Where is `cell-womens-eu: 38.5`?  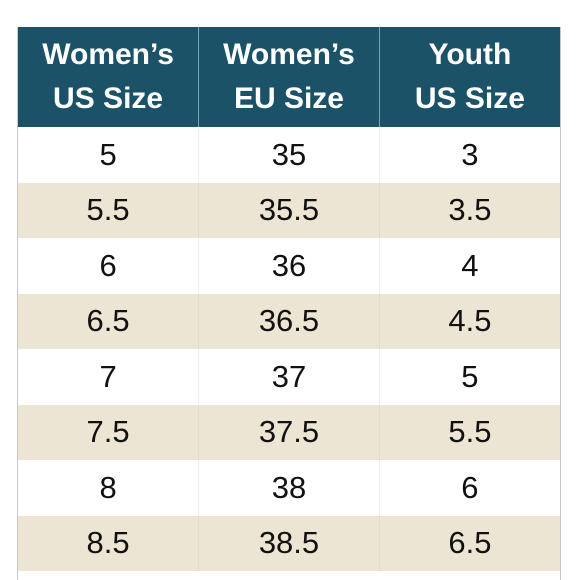
cell-womens-eu: 38.5 is located at coordinates (289, 543).